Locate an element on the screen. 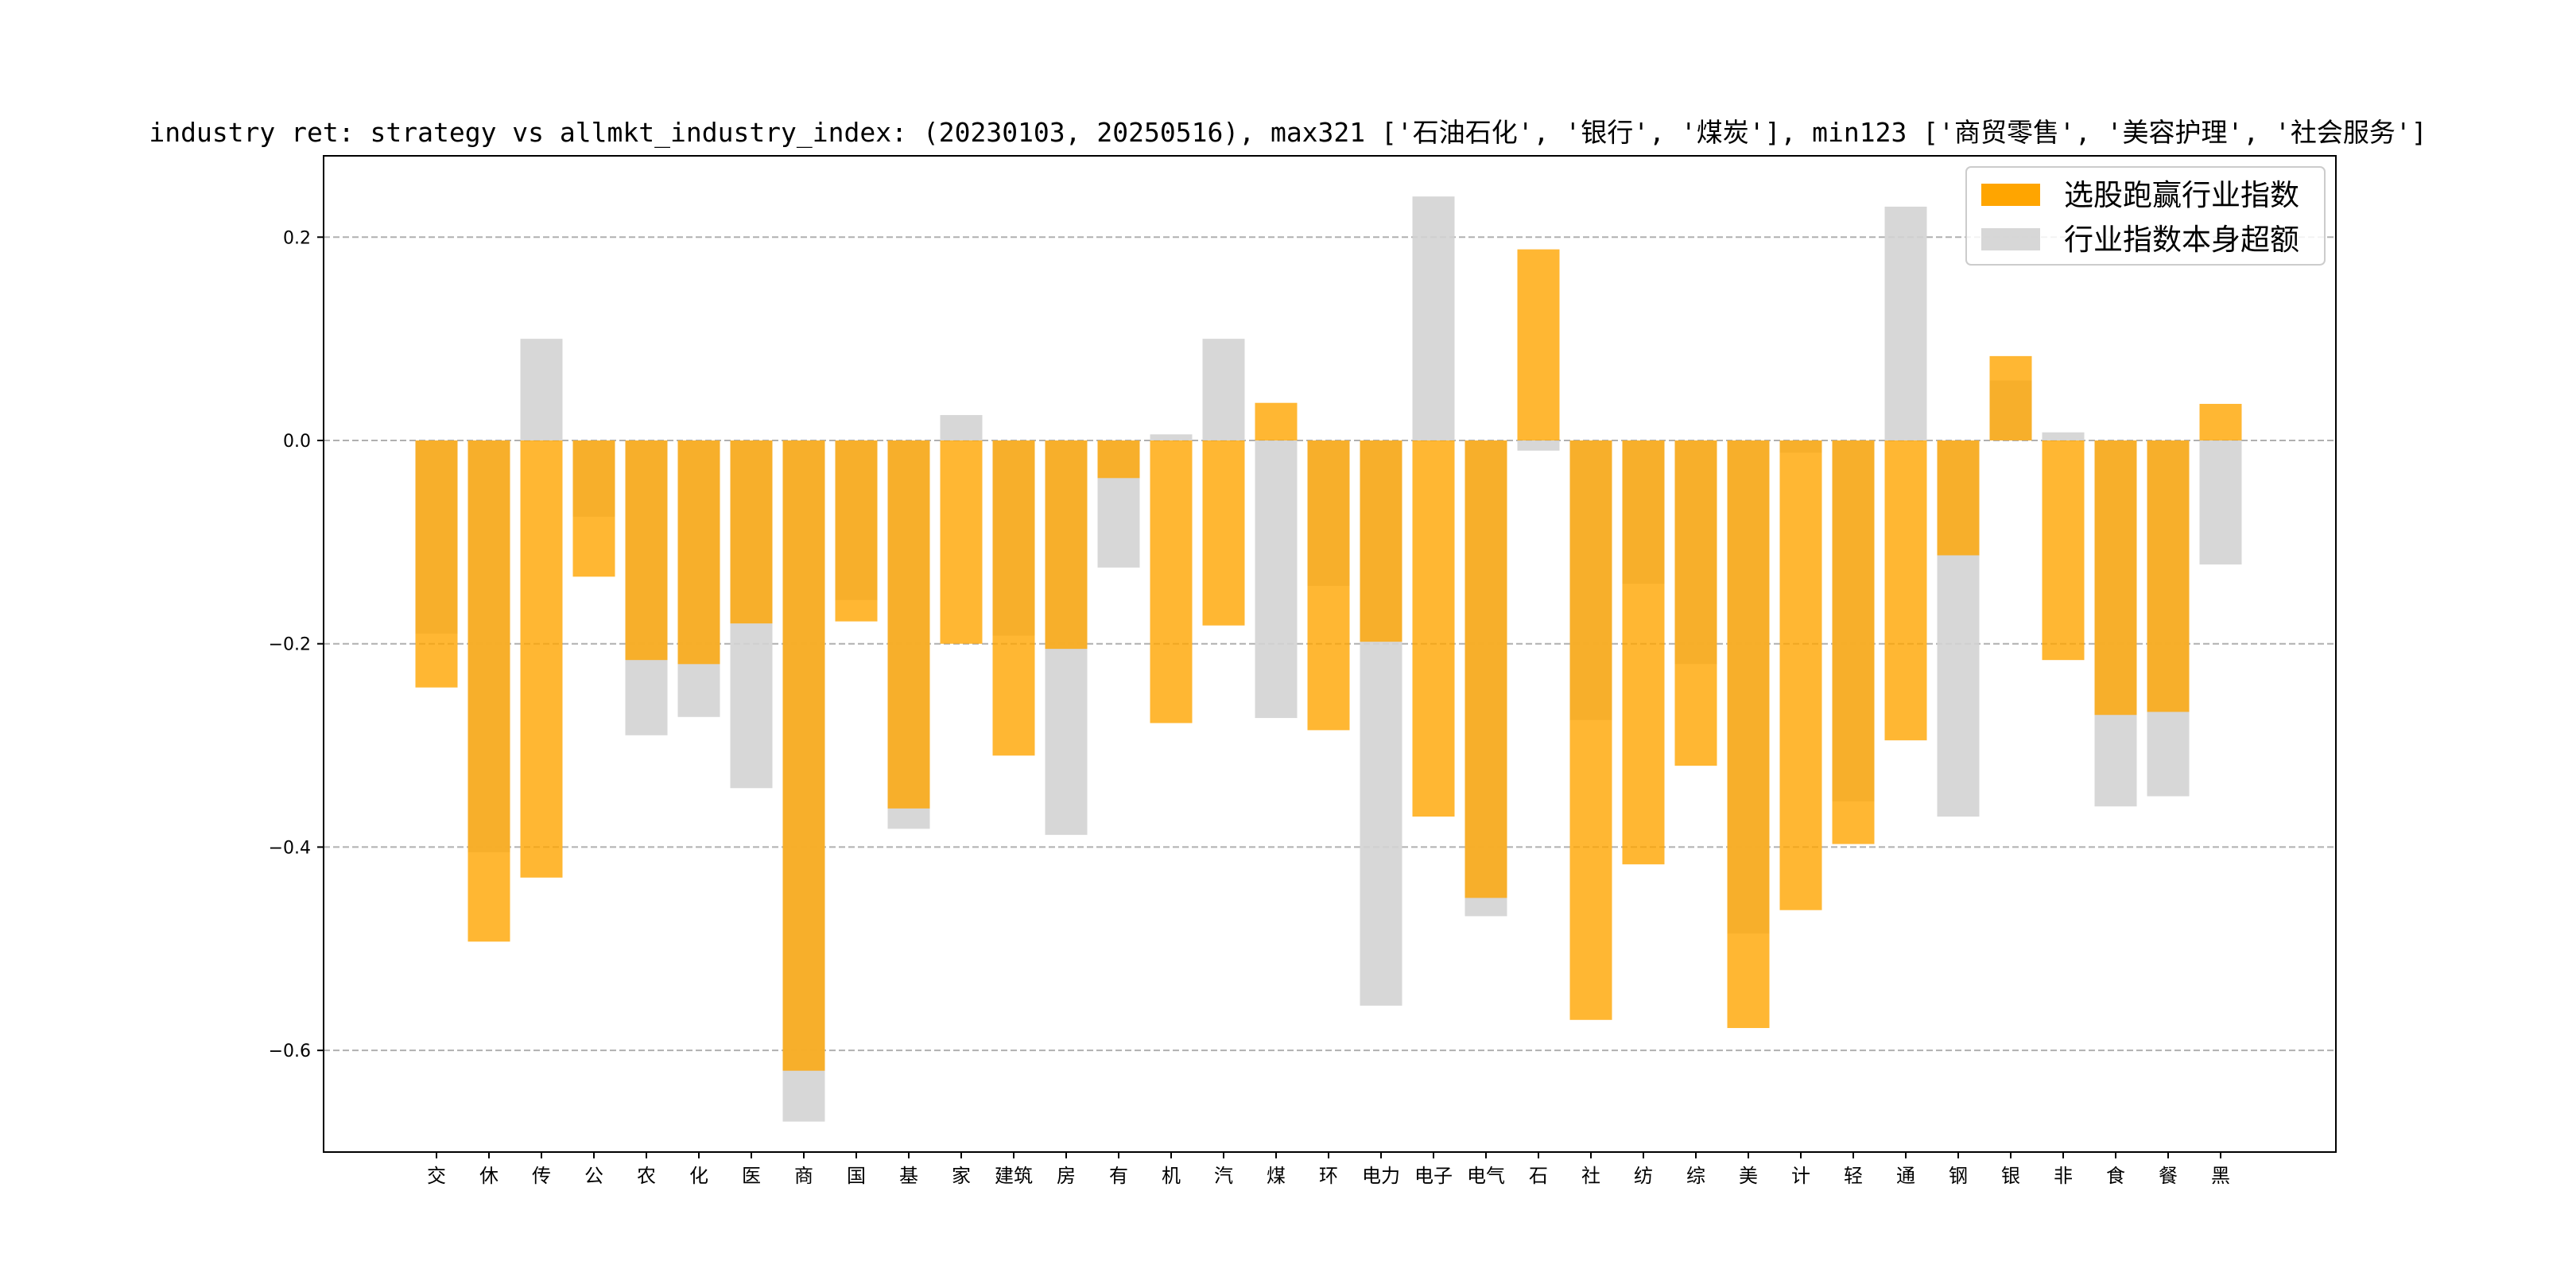 The width and height of the screenshot is (2576, 1288). x-tick-label: 电子 is located at coordinates (1433, 1176).